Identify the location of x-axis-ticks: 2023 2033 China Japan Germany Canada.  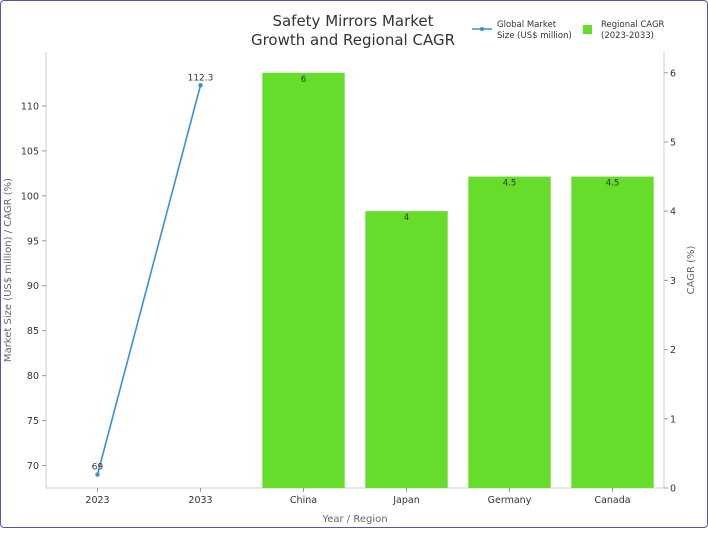
(358, 497).